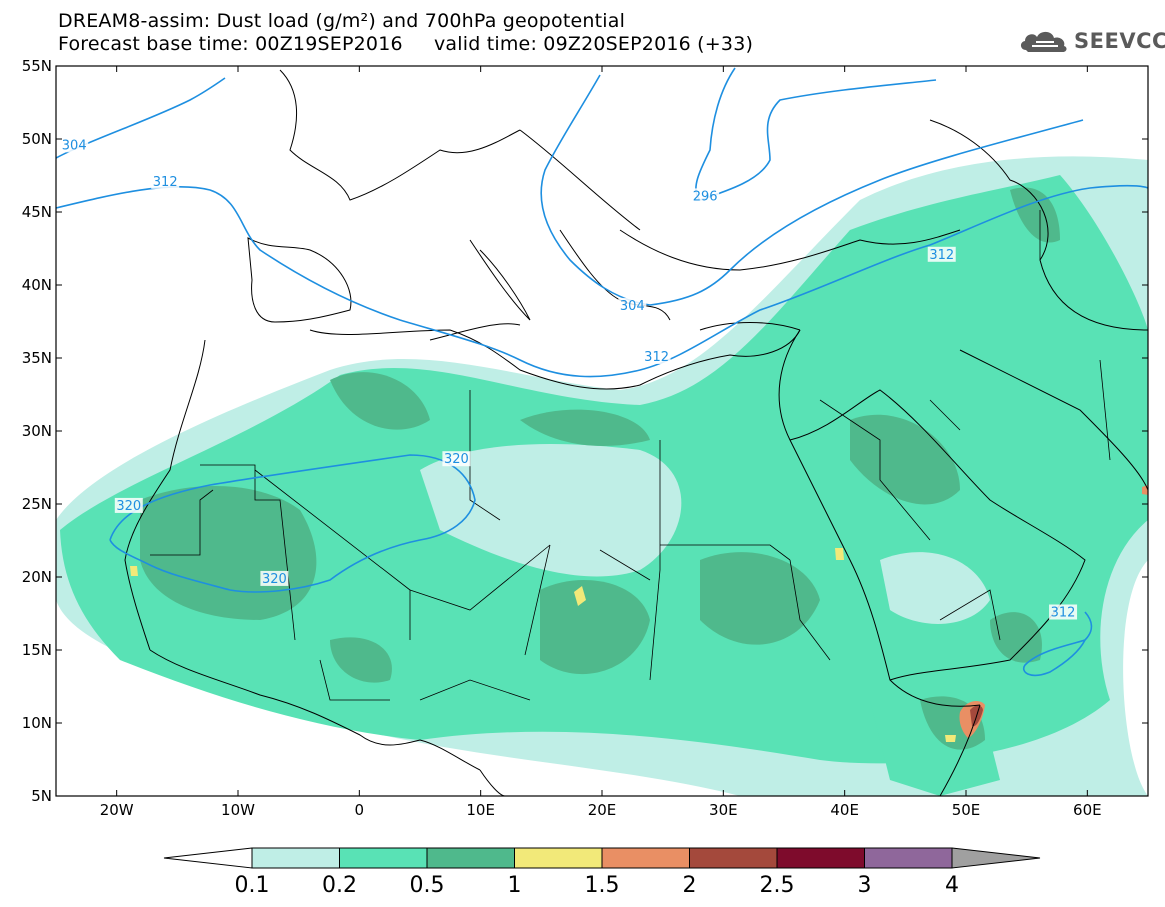  Describe the element at coordinates (37, 66) in the screenshot. I see `lat-tick-label: 55N` at that location.